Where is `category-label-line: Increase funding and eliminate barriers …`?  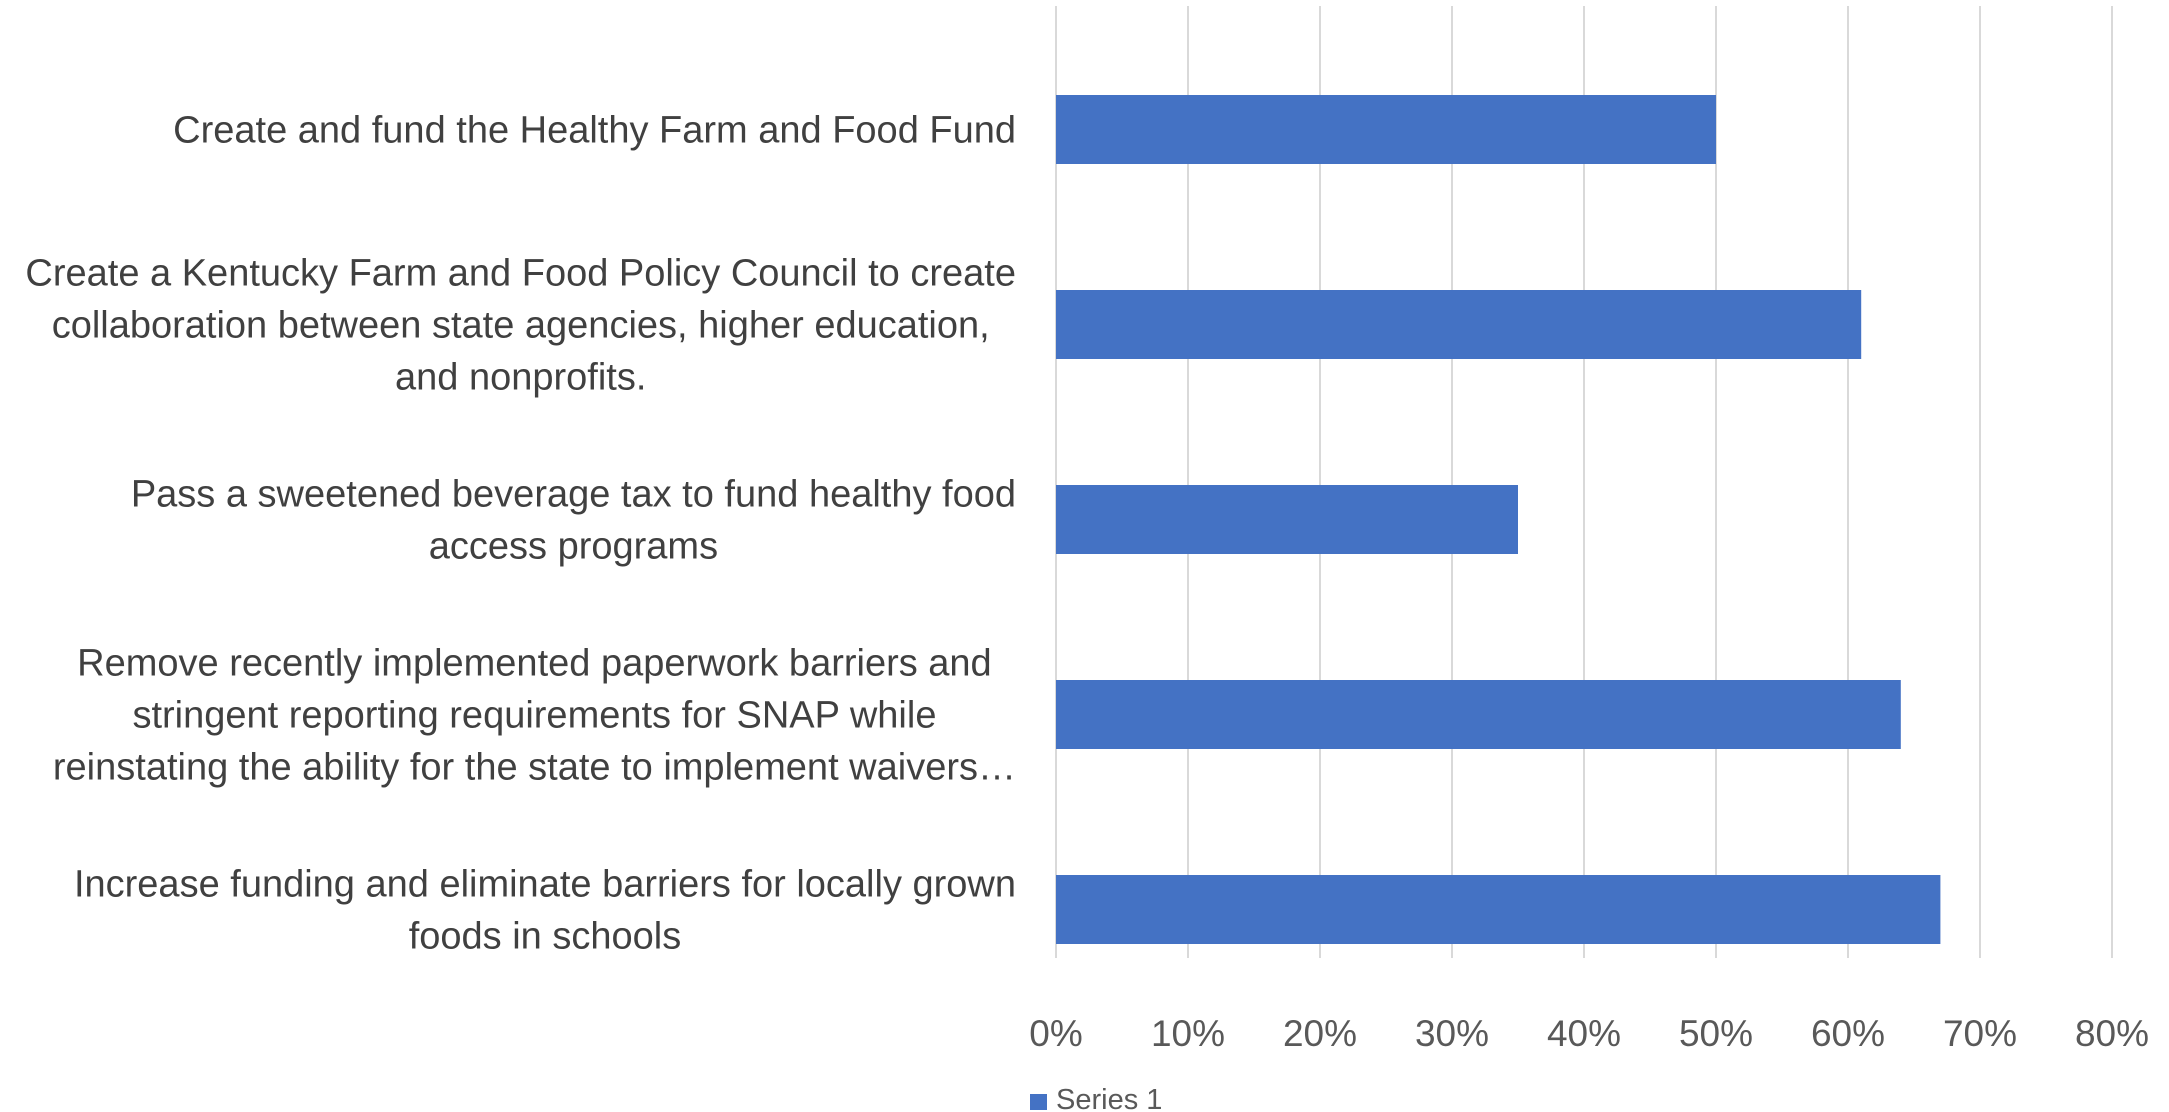
category-label-line: Increase funding and eliminate barriers … is located at coordinates (545, 885).